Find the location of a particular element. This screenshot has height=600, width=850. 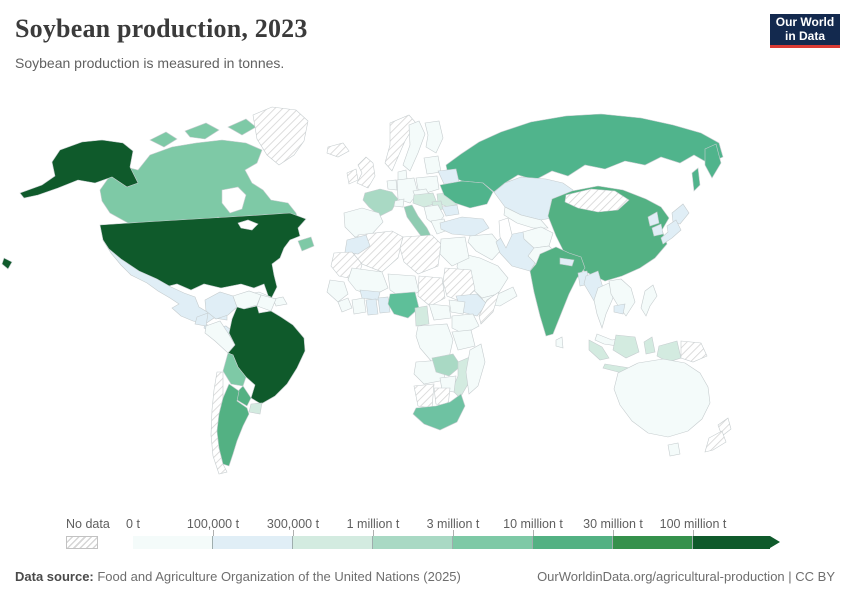

region-australia is located at coordinates (662, 398).